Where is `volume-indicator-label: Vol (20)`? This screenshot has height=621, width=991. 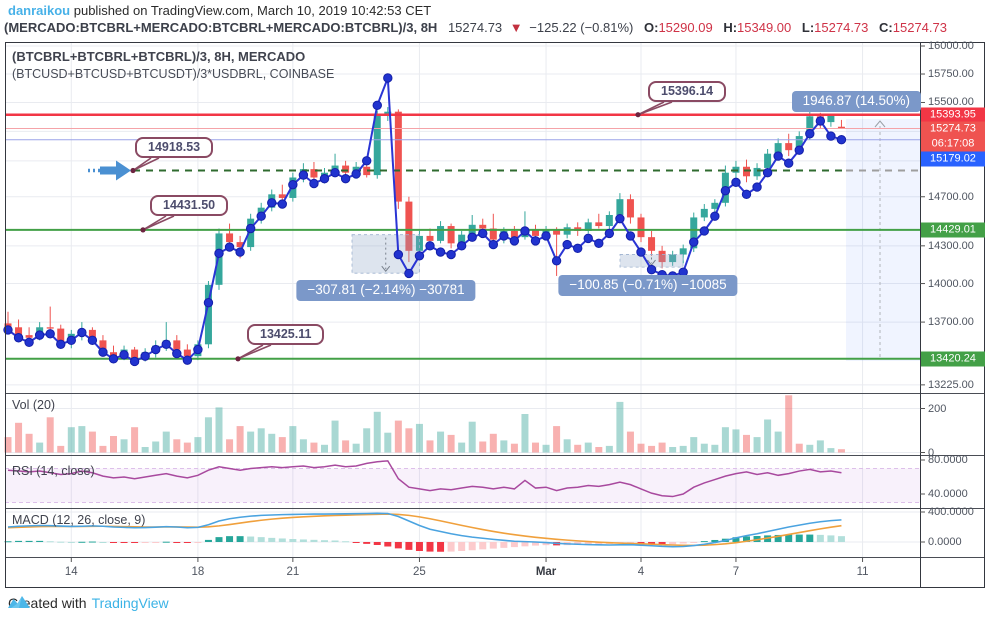
volume-indicator-label: Vol (20) is located at coordinates (34, 405).